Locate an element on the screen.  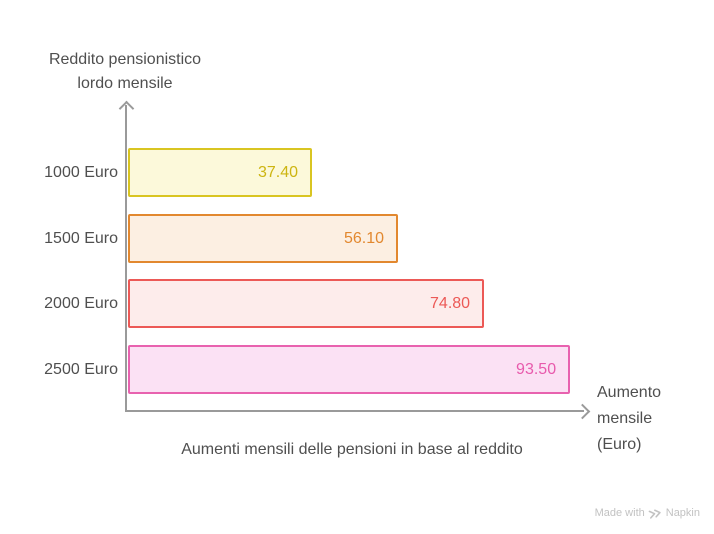
category-label-2000-euro: 2000 Euro is located at coordinates (81, 303).